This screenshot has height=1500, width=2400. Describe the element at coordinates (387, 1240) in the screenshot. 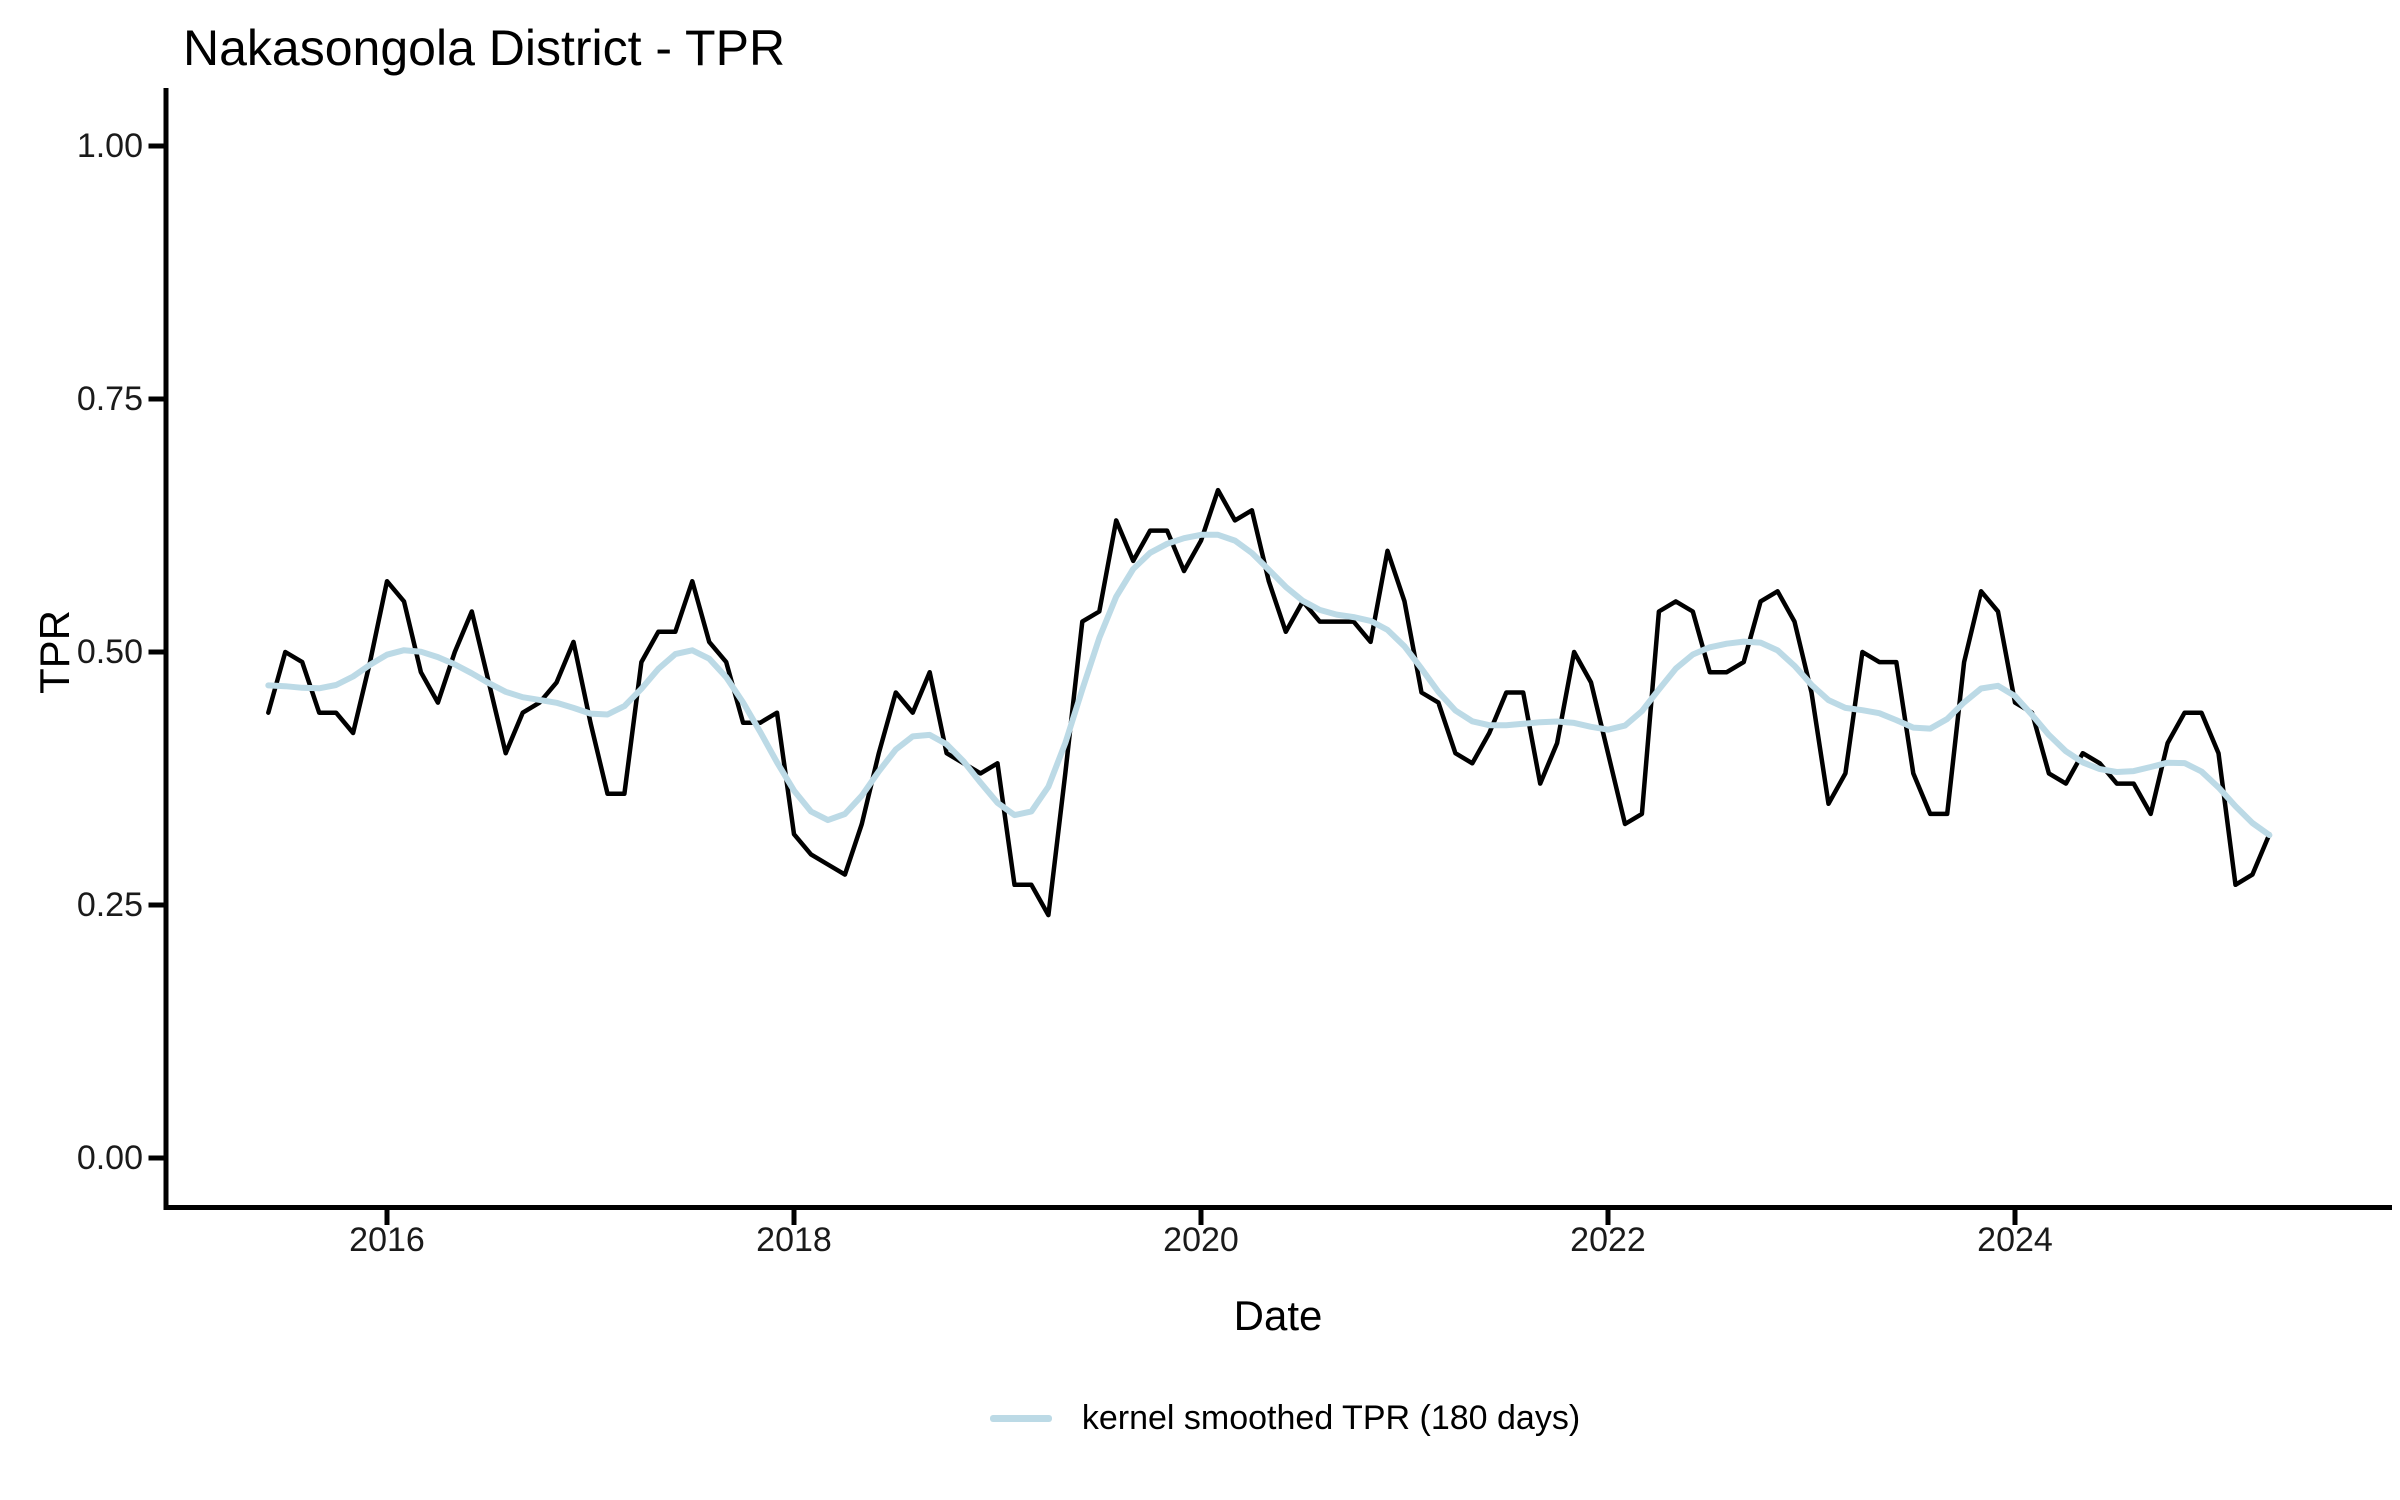

I see `x-tick-label: 2016` at that location.